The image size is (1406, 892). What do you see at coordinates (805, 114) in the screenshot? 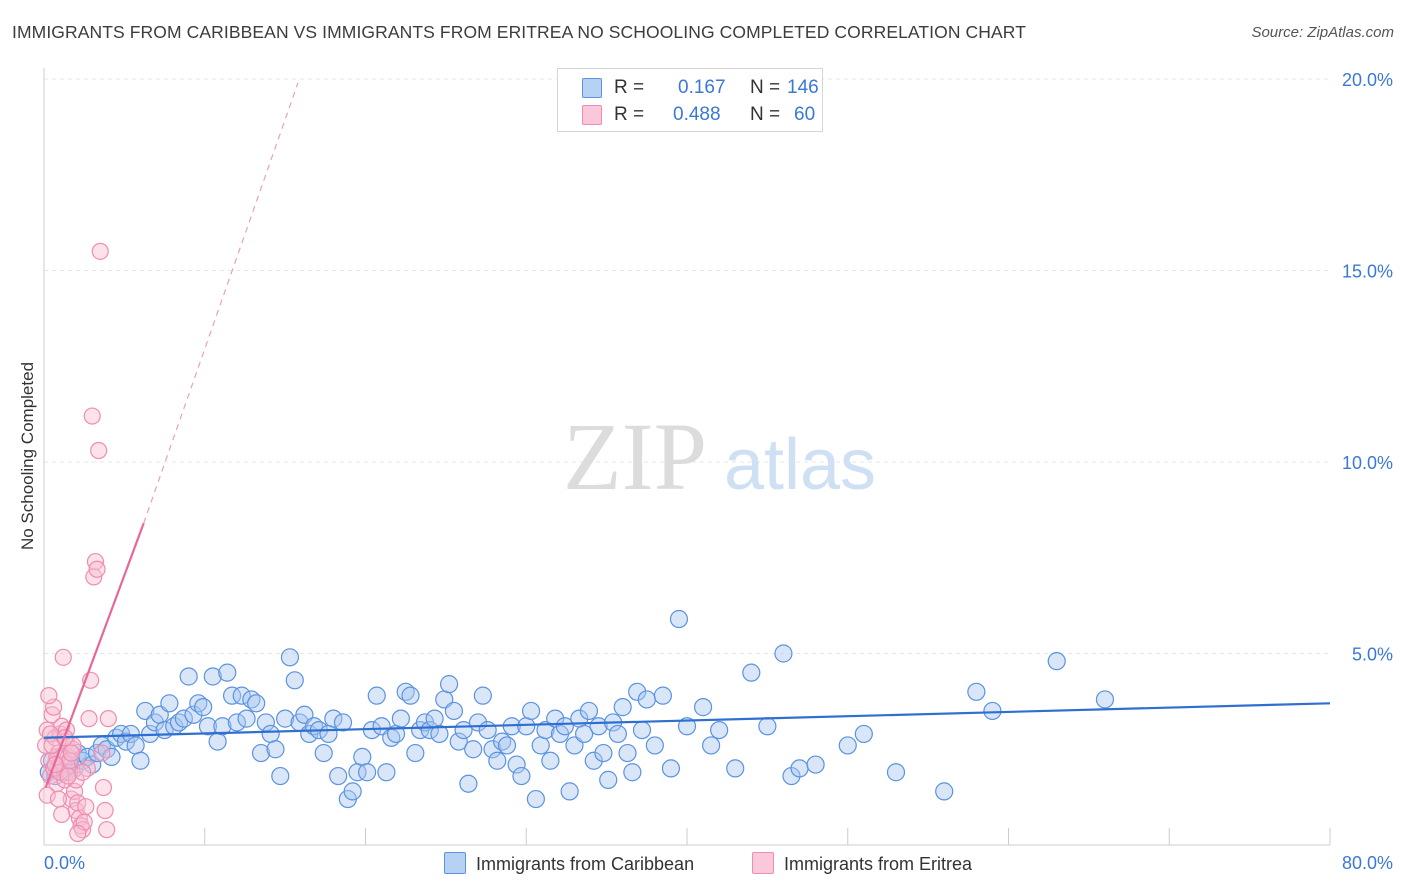
I see `legend-n-value-eritrea: 60` at bounding box center [805, 114].